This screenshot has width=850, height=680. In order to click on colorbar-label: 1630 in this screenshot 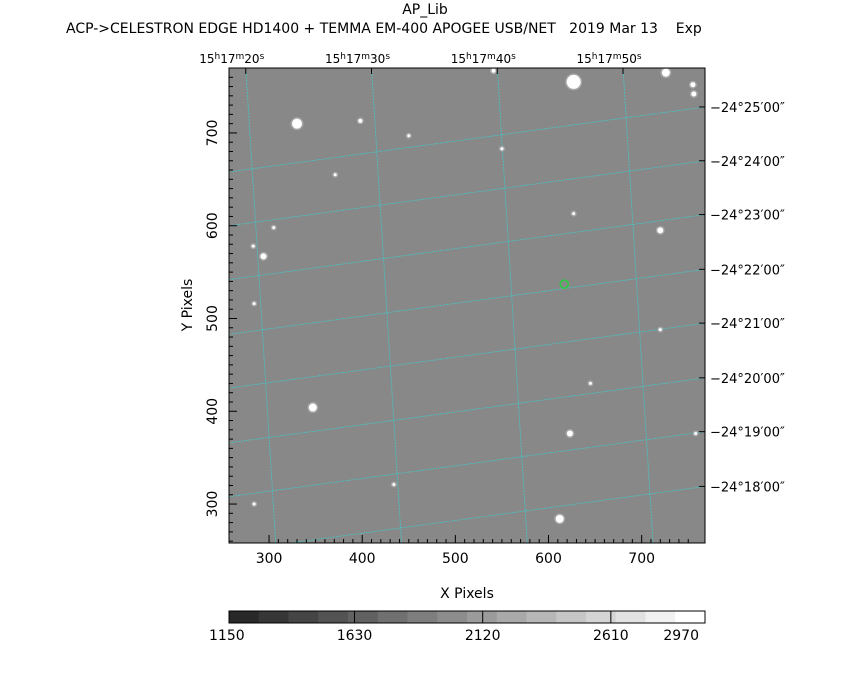, I will do `click(355, 636)`.